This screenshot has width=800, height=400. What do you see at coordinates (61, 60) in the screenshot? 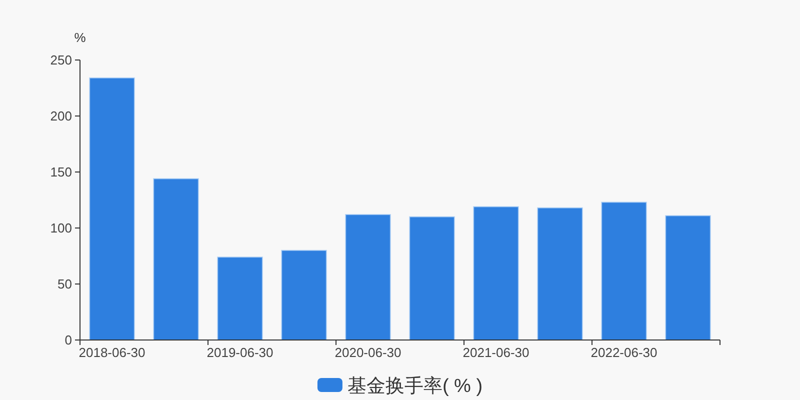
I see `y-tick-label: 250` at bounding box center [61, 60].